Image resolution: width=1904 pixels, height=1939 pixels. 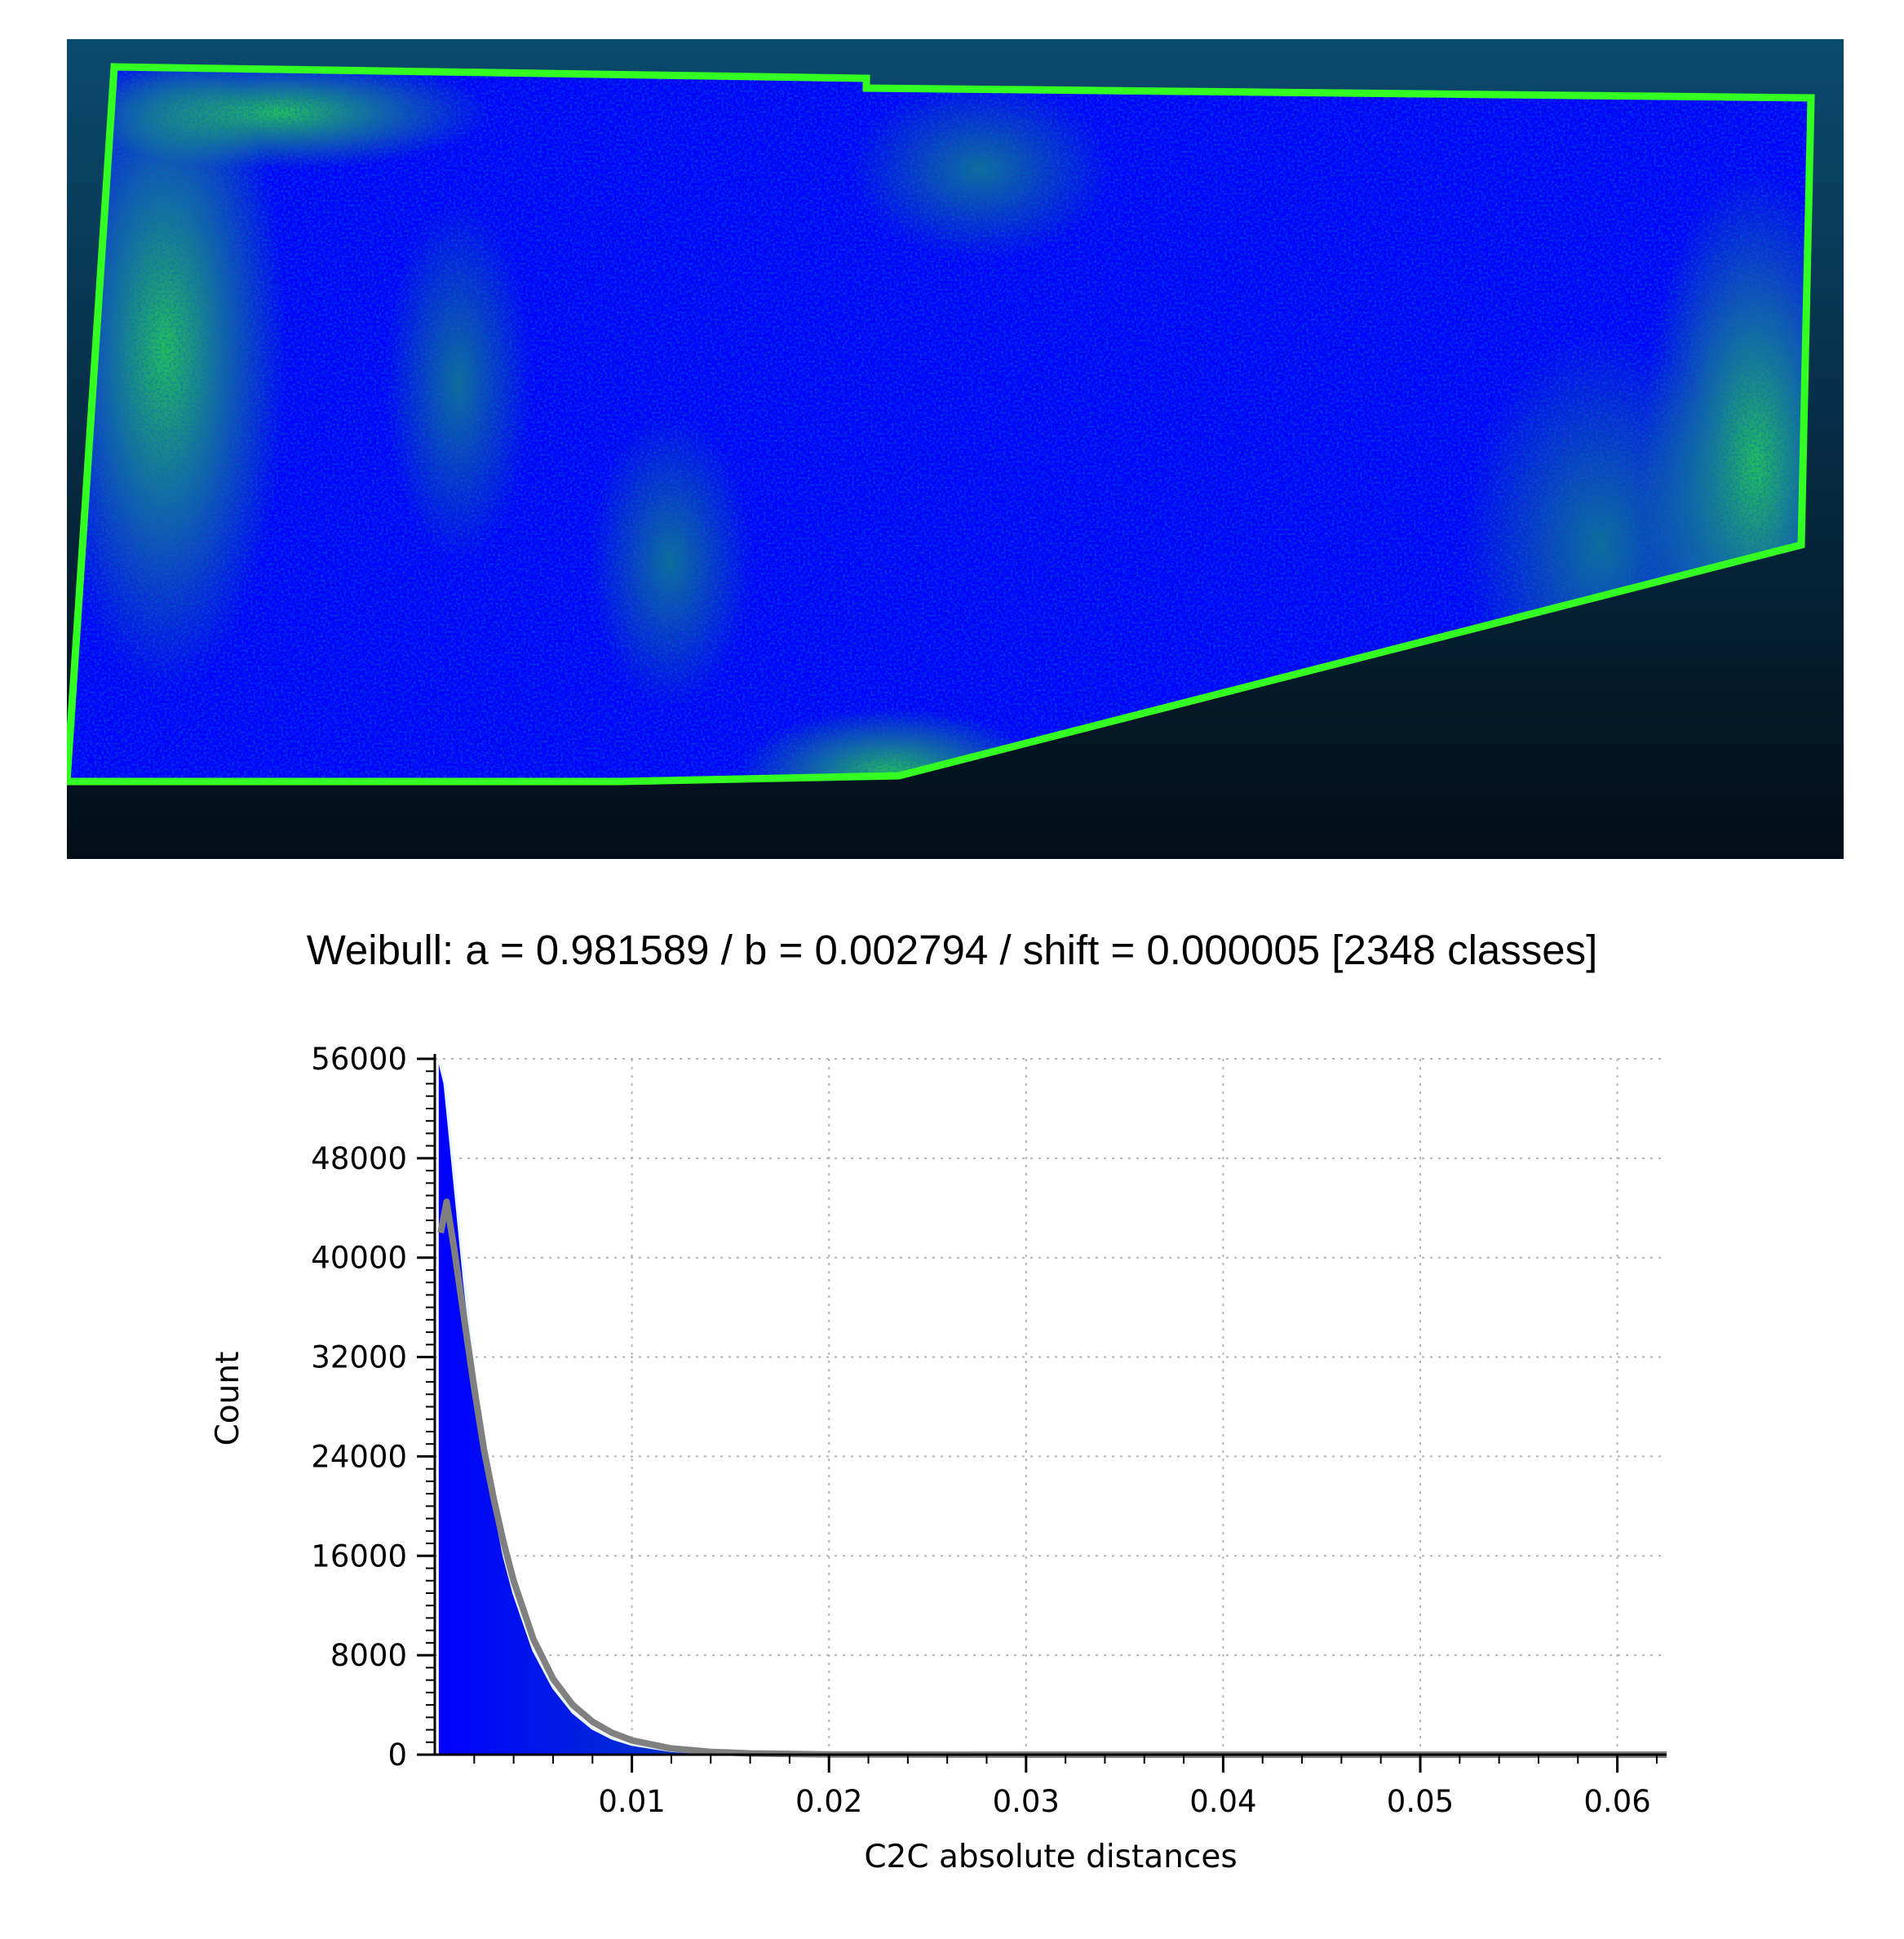 What do you see at coordinates (228, 1399) in the screenshot?
I see `y-axis-title: Count` at bounding box center [228, 1399].